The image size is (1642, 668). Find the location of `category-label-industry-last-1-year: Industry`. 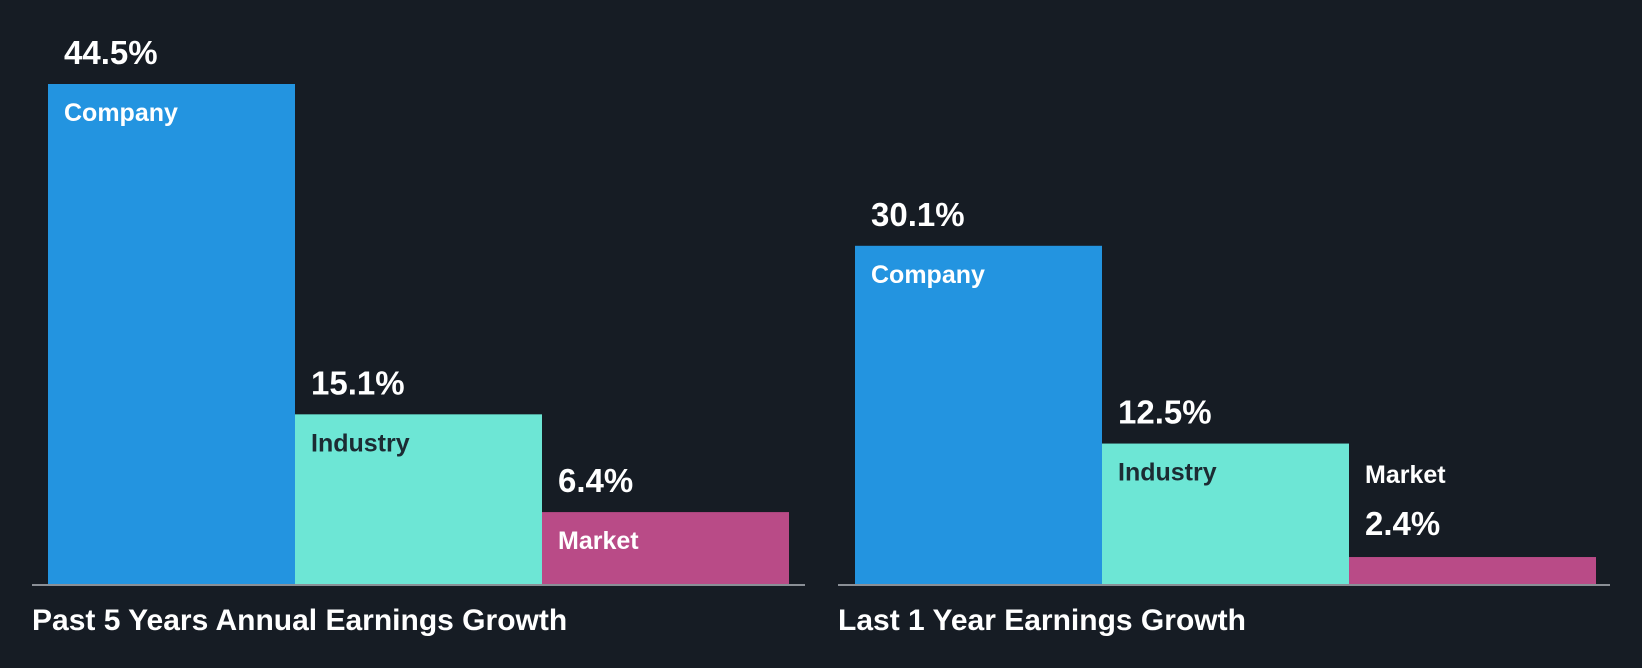

category-label-industry-last-1-year: Industry is located at coordinates (1167, 473).